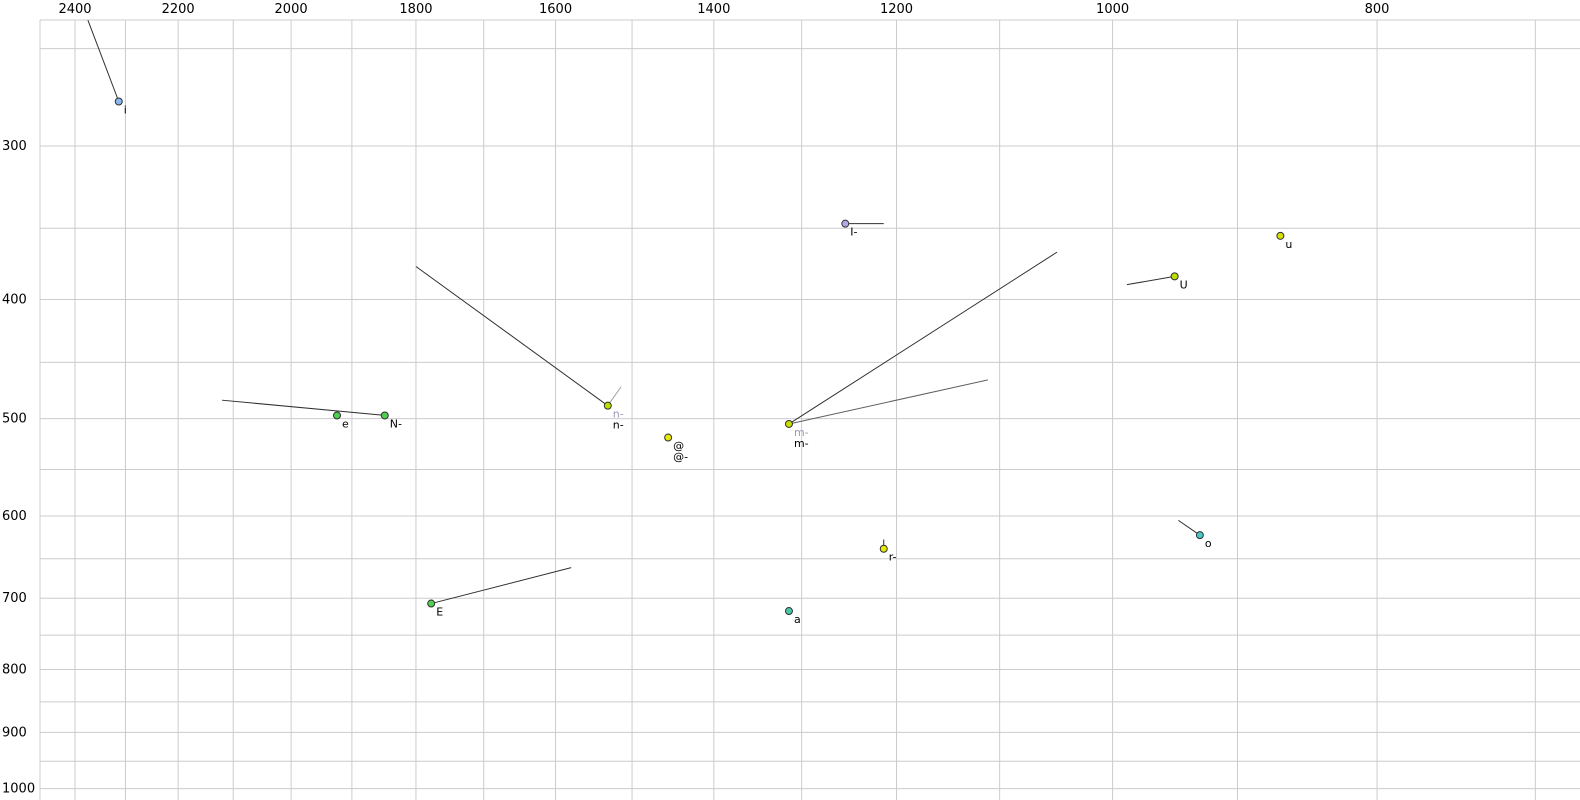  What do you see at coordinates (178, 9) in the screenshot?
I see `x-axis-tick-label: 2200` at bounding box center [178, 9].